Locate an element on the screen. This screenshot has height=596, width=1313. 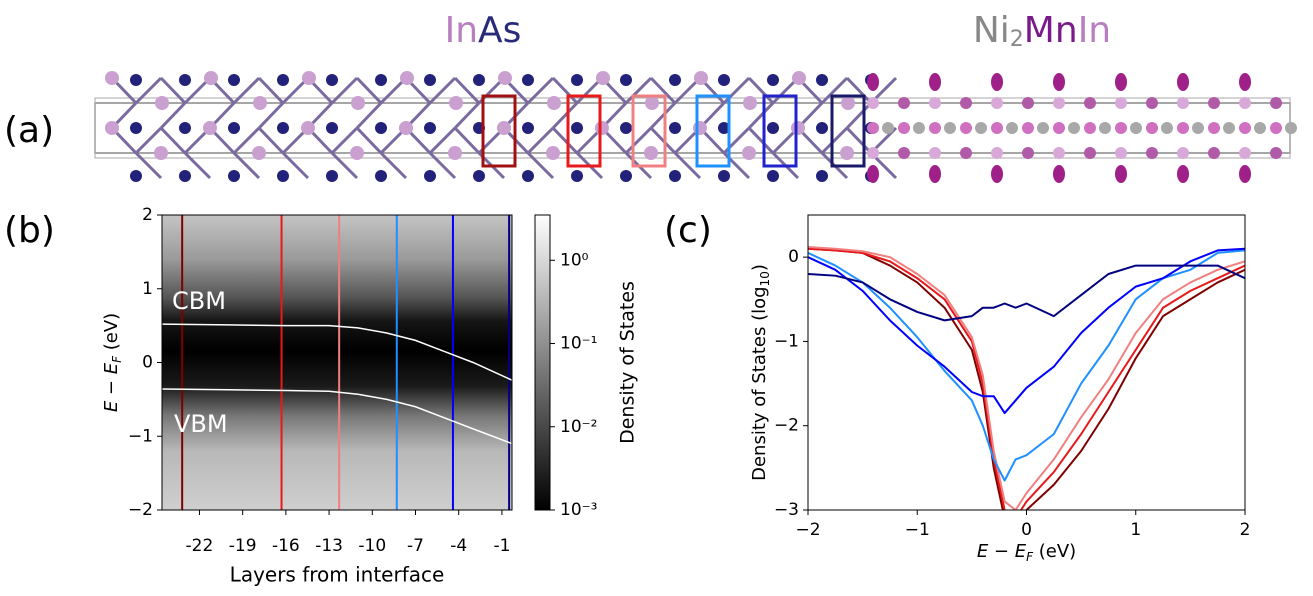
panel-label: (c) is located at coordinates (688, 230).